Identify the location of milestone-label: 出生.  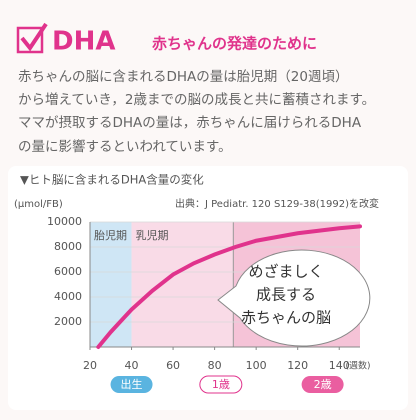
(132, 384).